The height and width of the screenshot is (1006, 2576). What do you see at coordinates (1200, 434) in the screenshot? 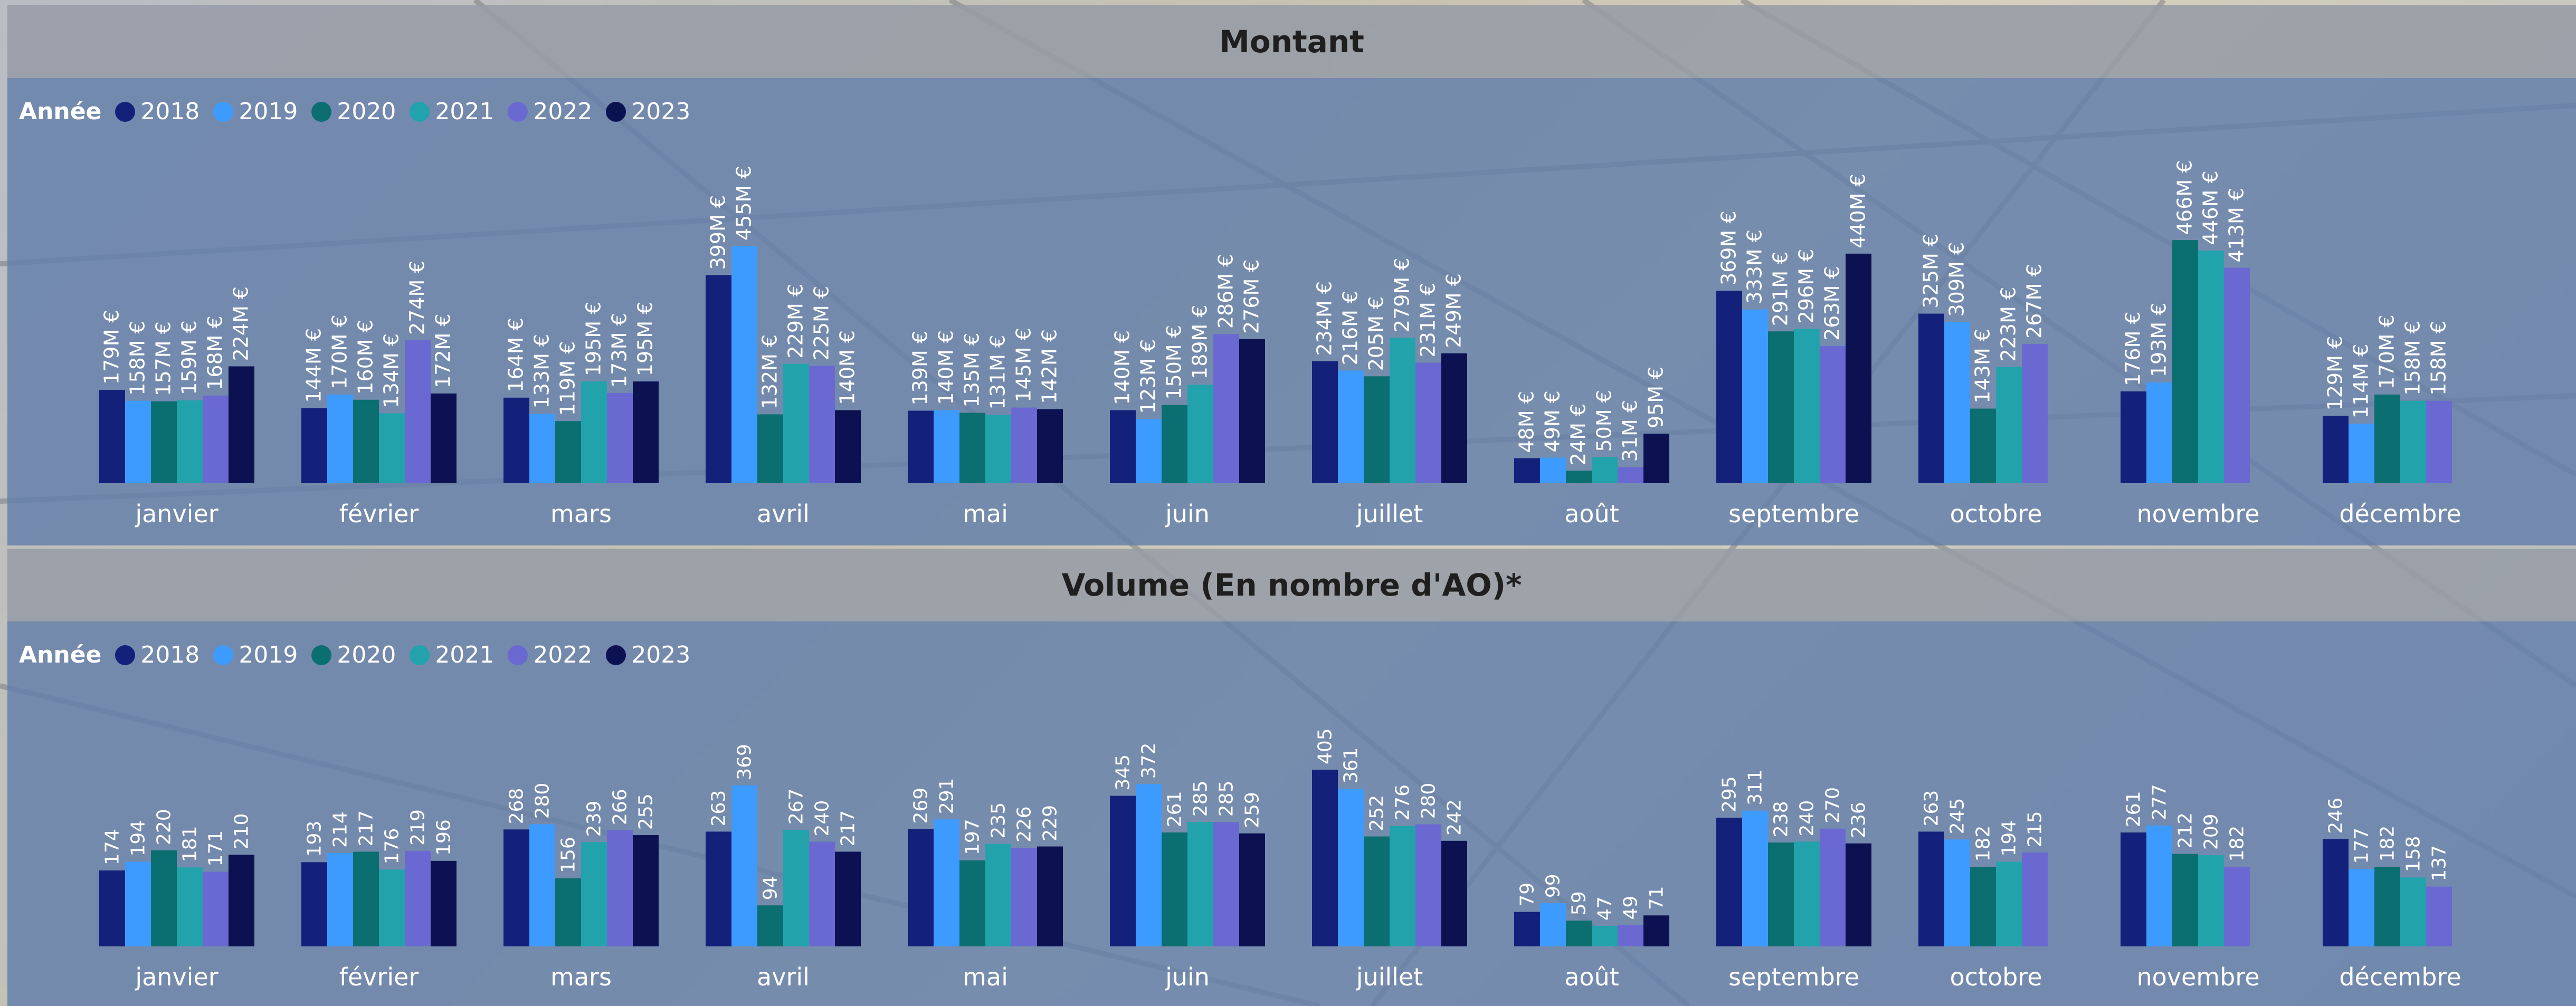
I see `bar-2021-juin` at bounding box center [1200, 434].